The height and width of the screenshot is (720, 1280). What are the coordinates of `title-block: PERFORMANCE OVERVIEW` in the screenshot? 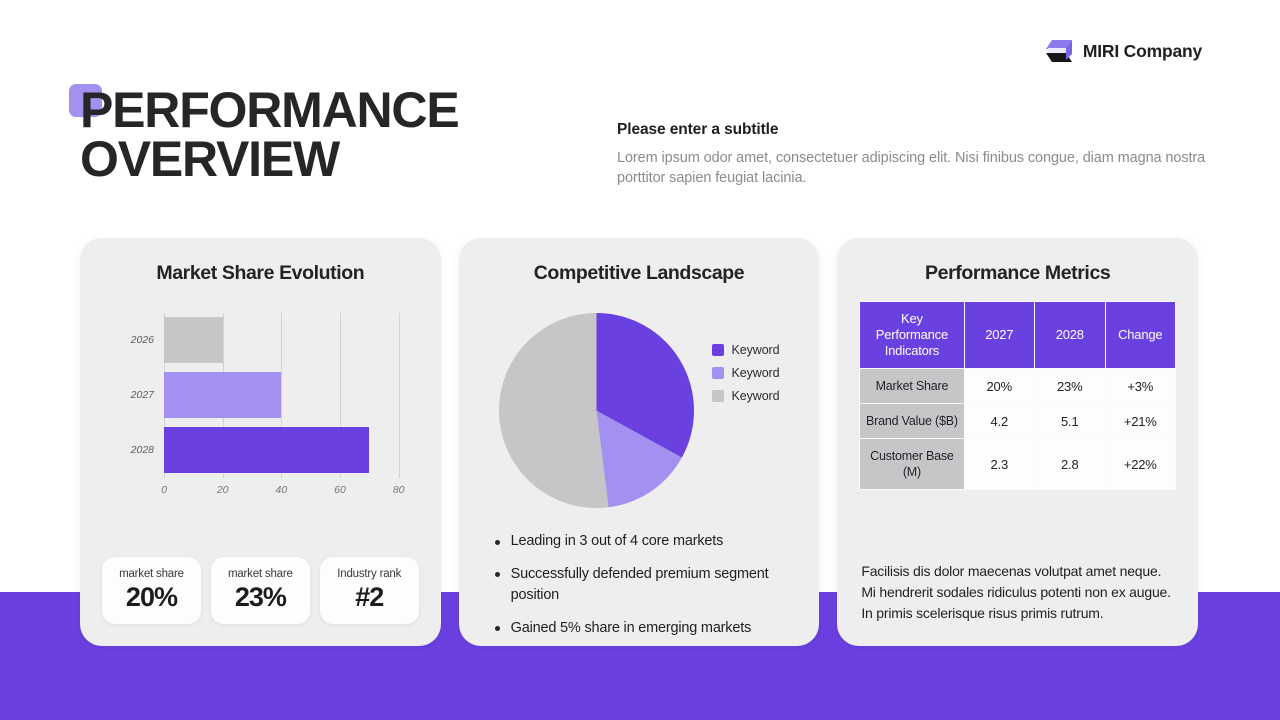 It's located at (264, 134).